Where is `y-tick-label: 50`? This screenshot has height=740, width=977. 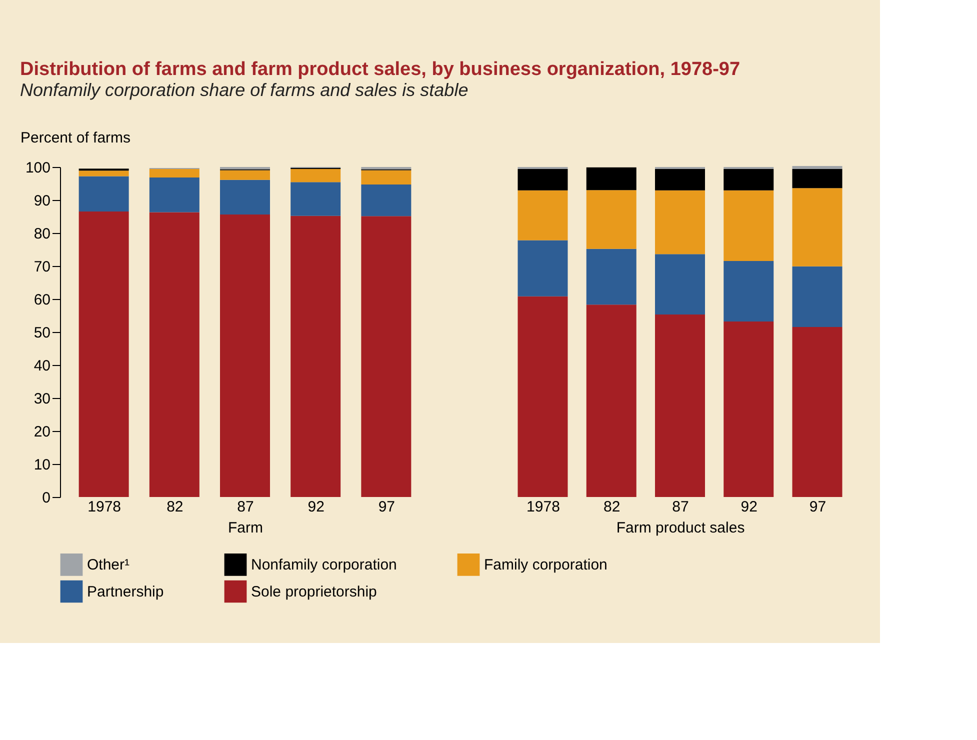
y-tick-label: 50 is located at coordinates (42, 333).